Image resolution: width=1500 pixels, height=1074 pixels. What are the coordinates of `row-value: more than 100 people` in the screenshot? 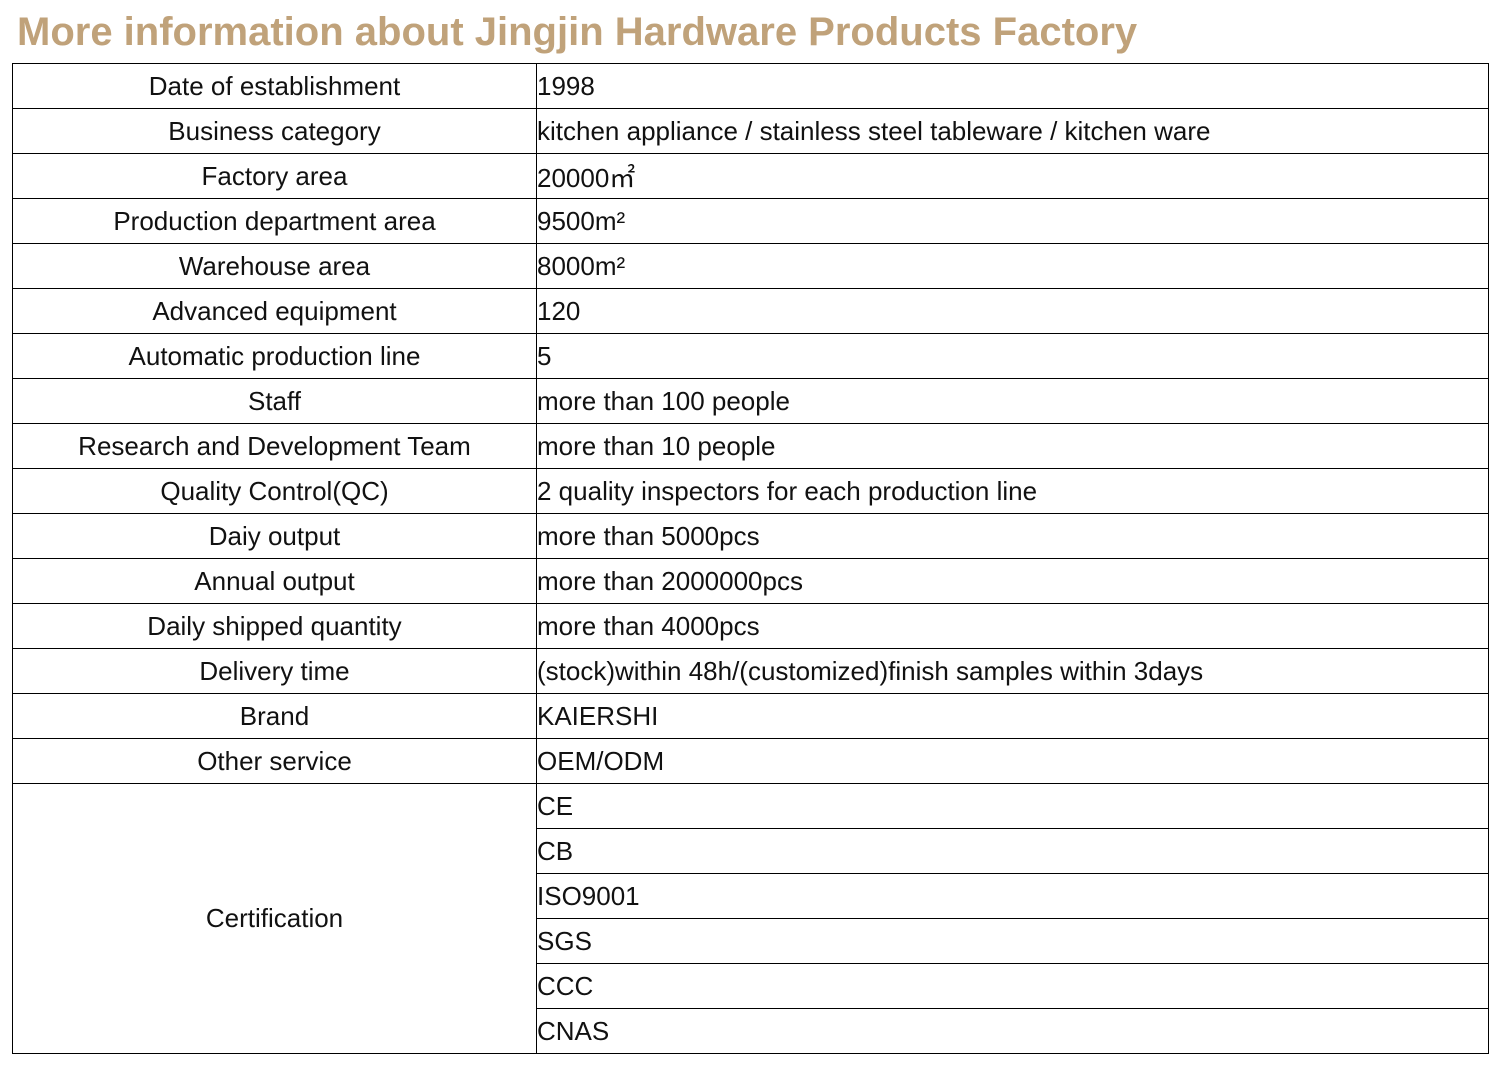 It's located at (1012, 401).